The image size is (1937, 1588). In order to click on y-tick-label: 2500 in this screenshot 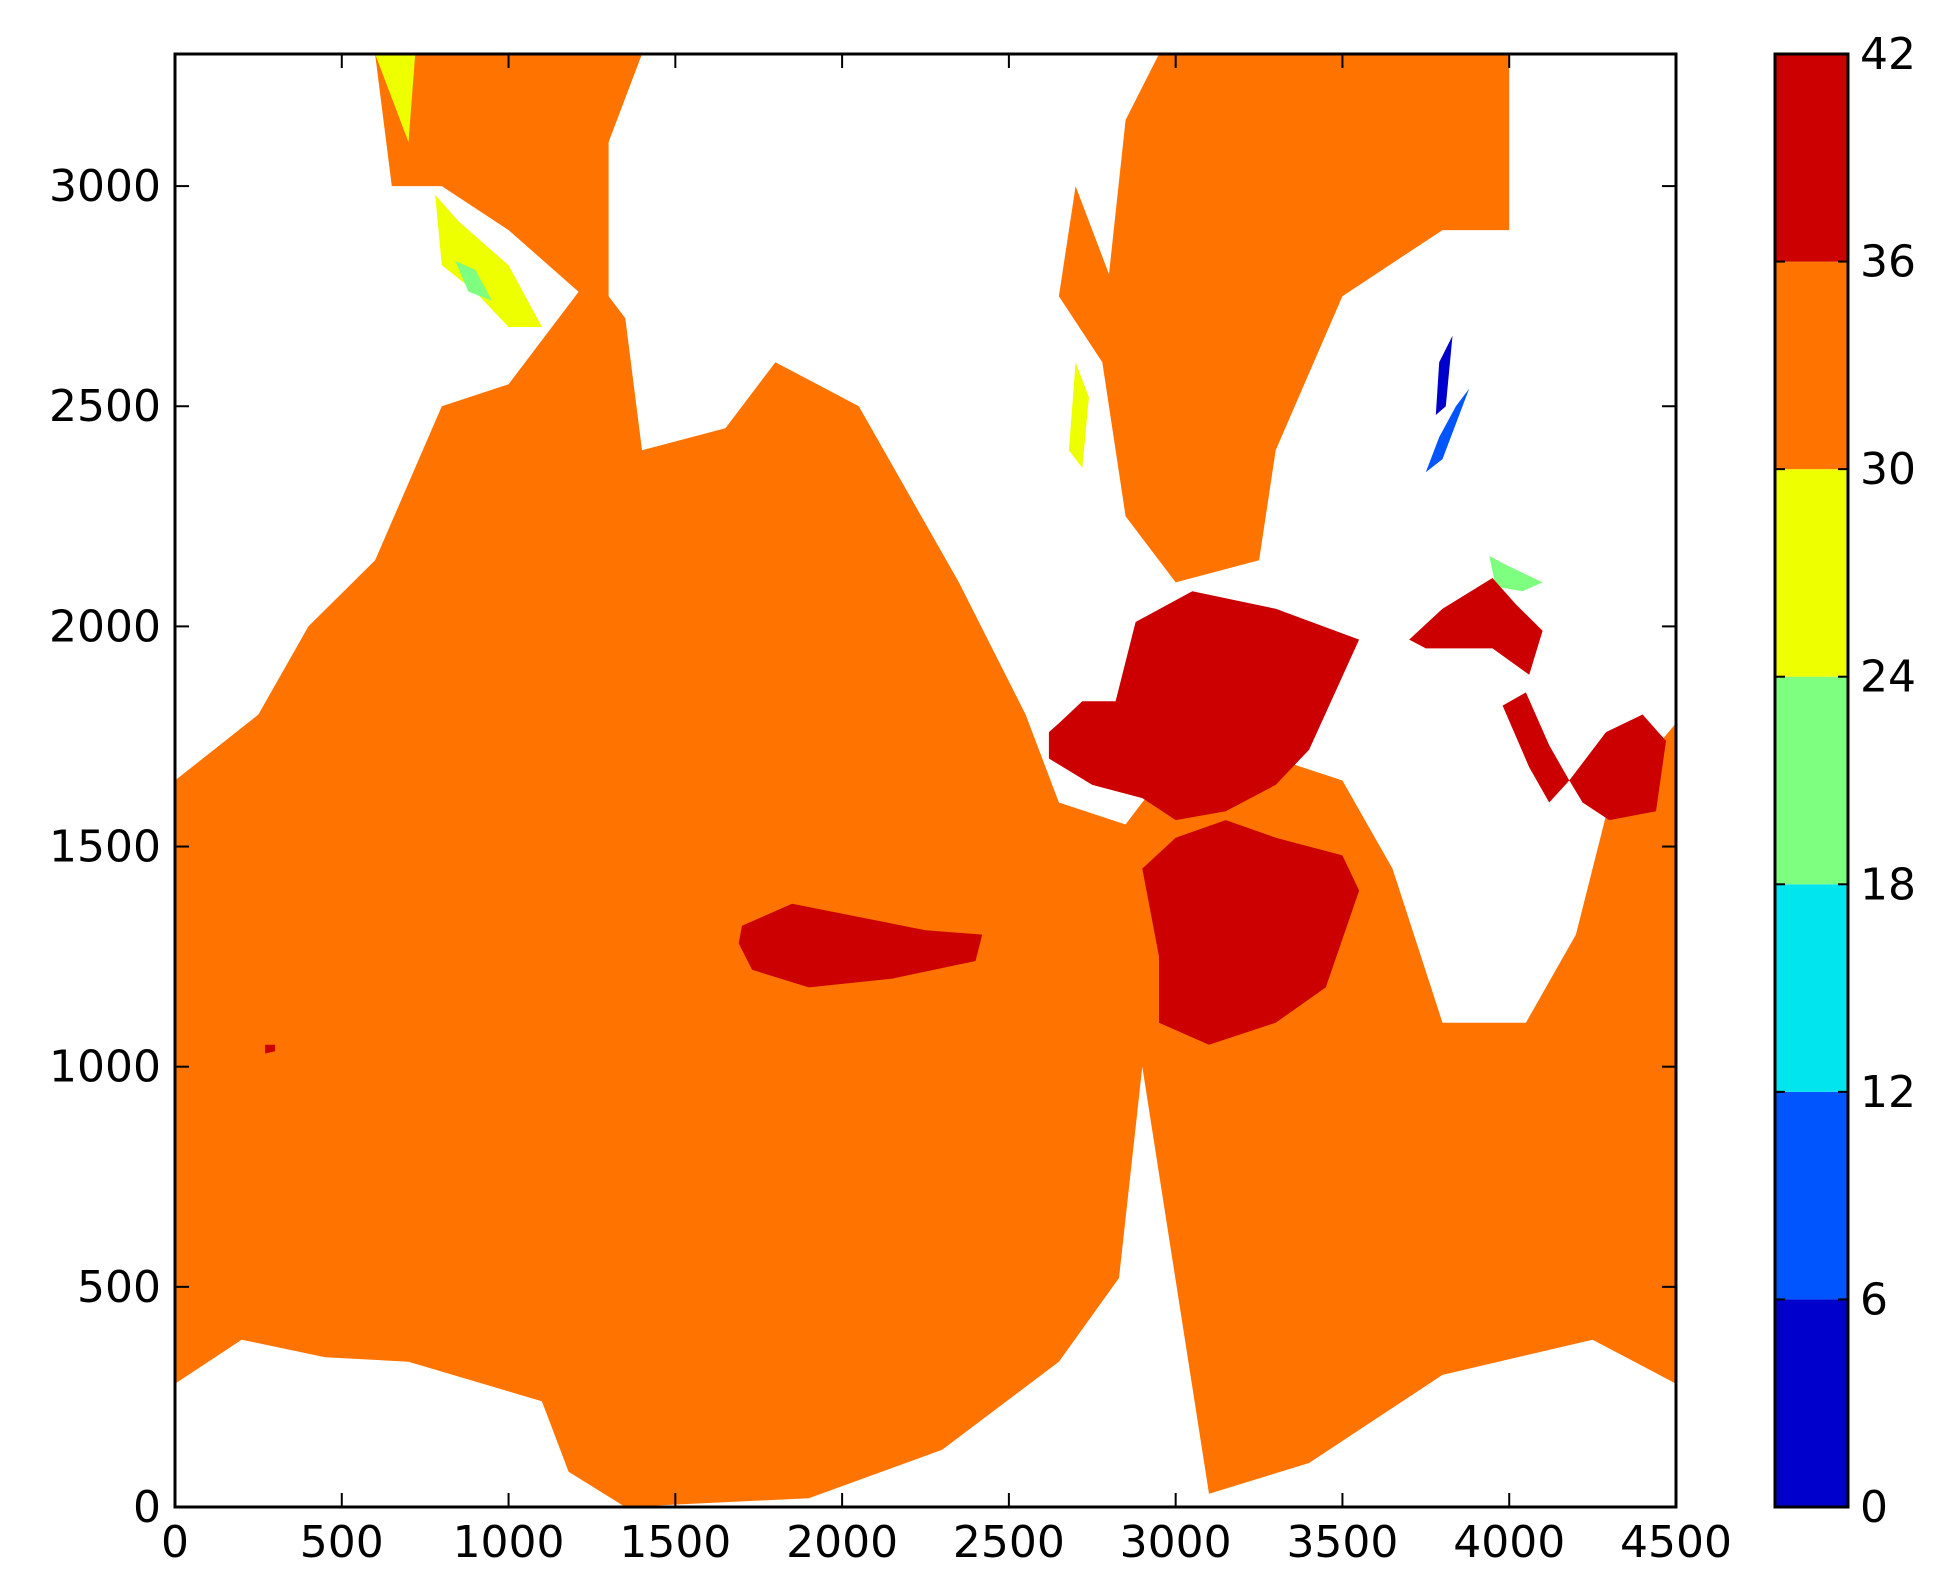, I will do `click(105, 406)`.